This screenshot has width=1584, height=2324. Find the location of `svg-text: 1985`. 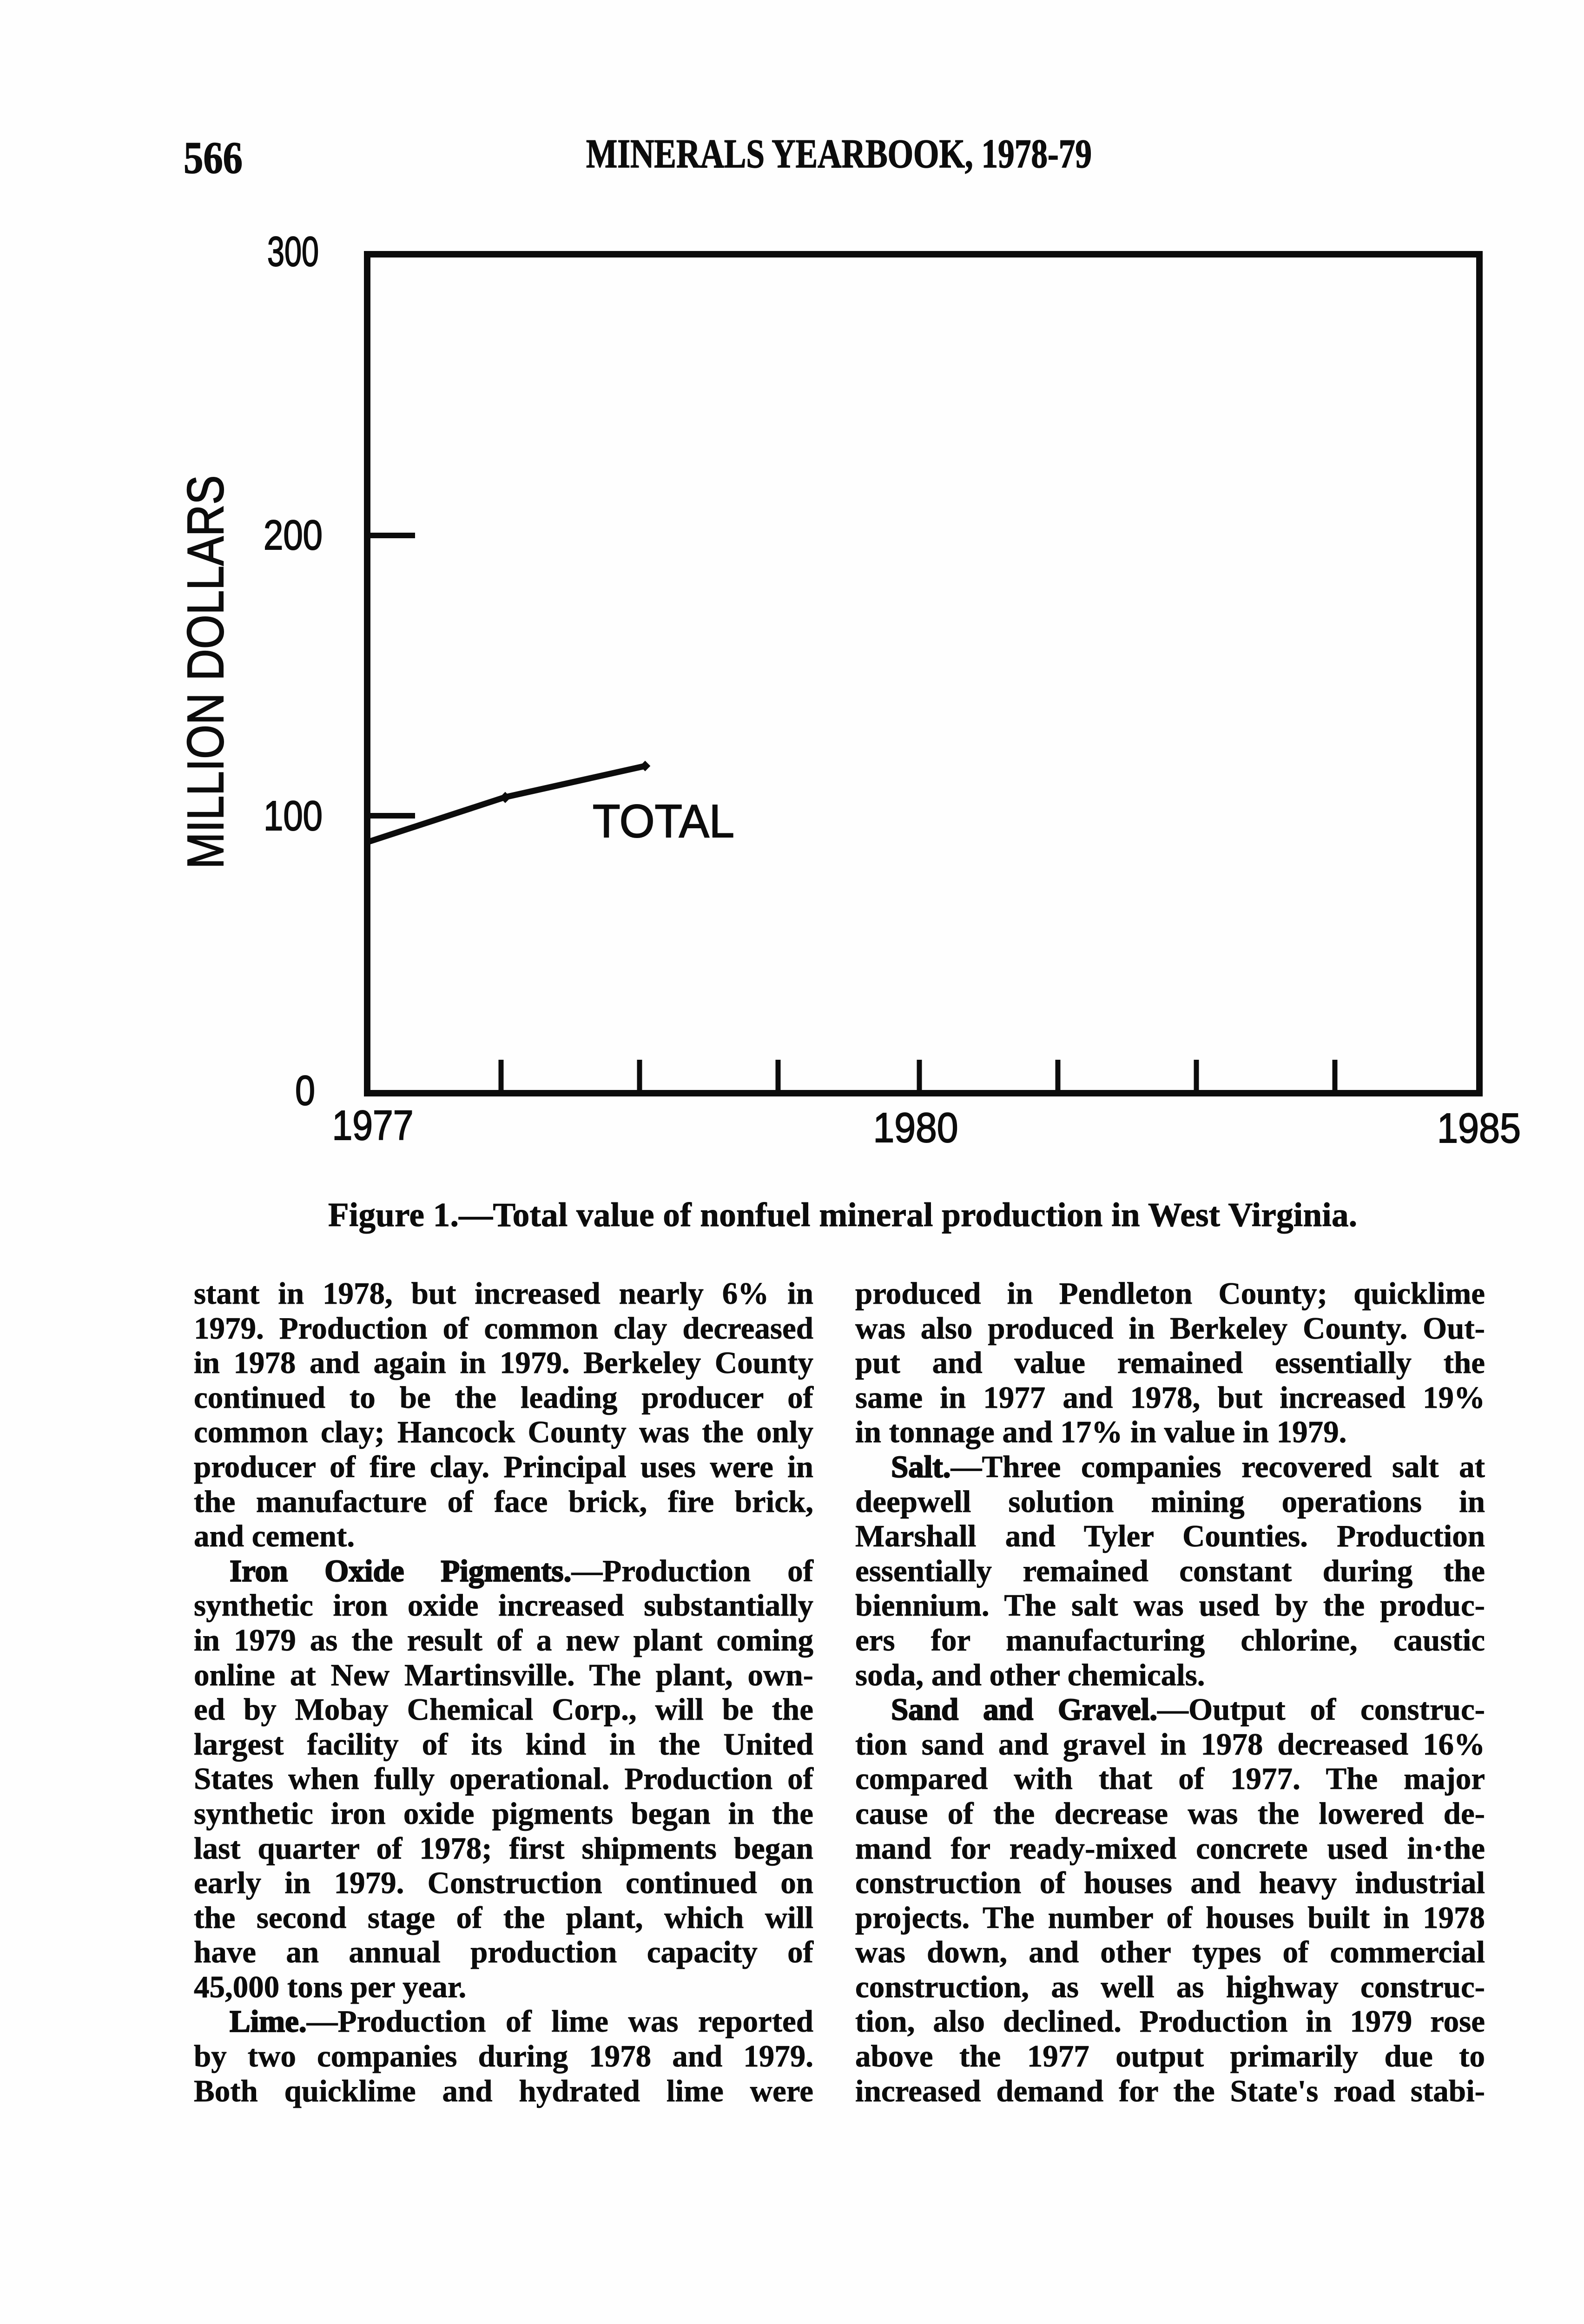

svg-text: 1985 is located at coordinates (1479, 1128).